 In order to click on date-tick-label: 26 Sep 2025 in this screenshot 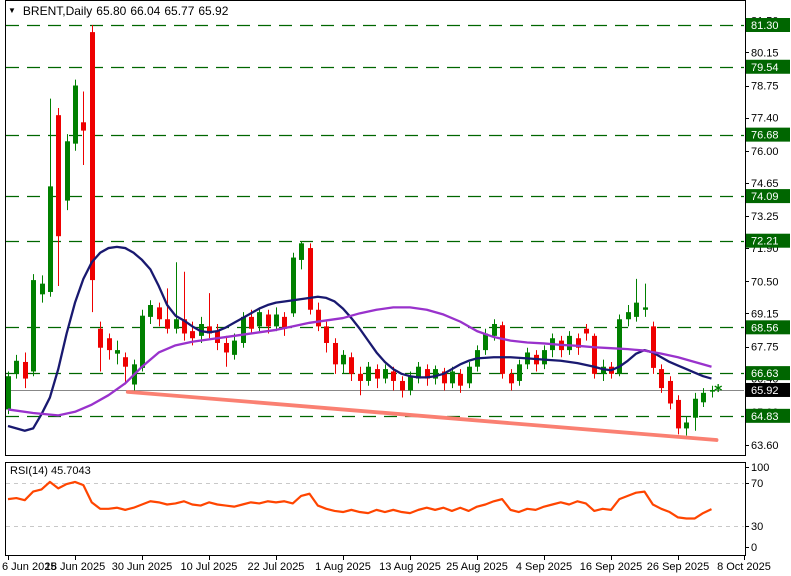, I will do `click(678, 567)`.